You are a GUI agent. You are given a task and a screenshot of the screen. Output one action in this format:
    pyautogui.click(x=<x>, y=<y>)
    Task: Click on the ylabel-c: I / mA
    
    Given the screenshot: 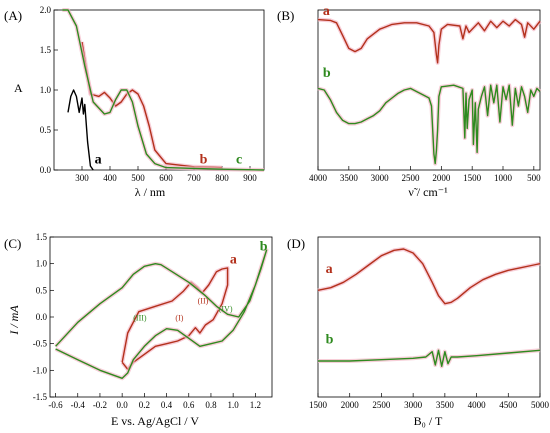 What is the action you would take?
    pyautogui.click(x=14, y=320)
    